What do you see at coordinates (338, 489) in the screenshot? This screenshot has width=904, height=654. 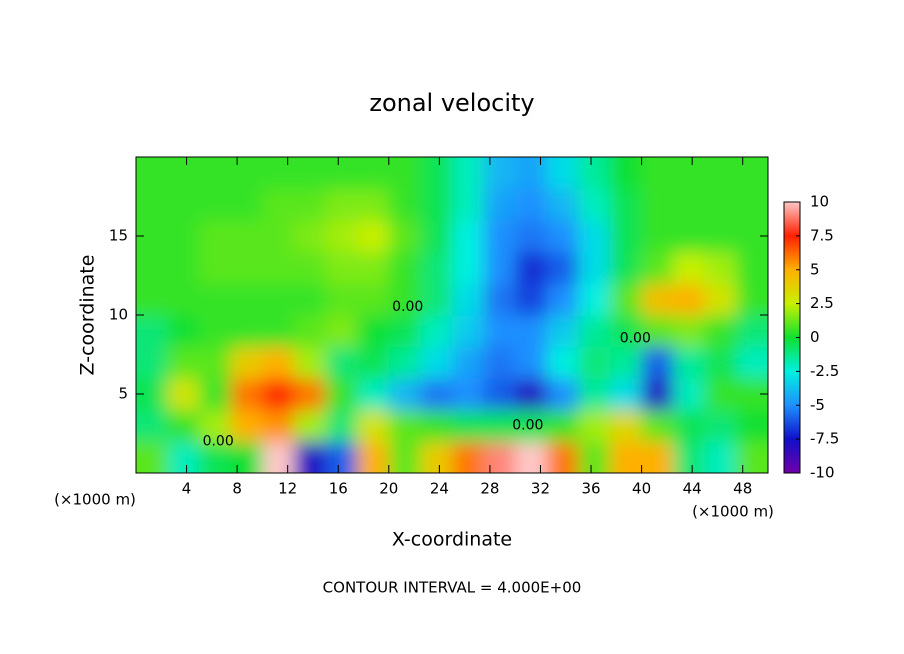 I see `x-tick-label: 16` at bounding box center [338, 489].